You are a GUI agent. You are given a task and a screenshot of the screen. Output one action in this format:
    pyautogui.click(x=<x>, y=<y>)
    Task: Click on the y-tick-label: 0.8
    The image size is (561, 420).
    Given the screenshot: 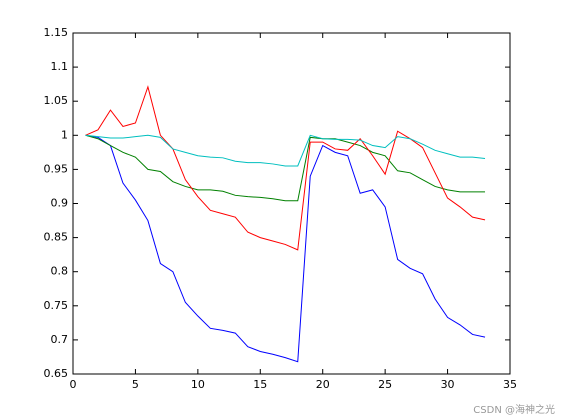 What is the action you would take?
    pyautogui.click(x=60, y=271)
    